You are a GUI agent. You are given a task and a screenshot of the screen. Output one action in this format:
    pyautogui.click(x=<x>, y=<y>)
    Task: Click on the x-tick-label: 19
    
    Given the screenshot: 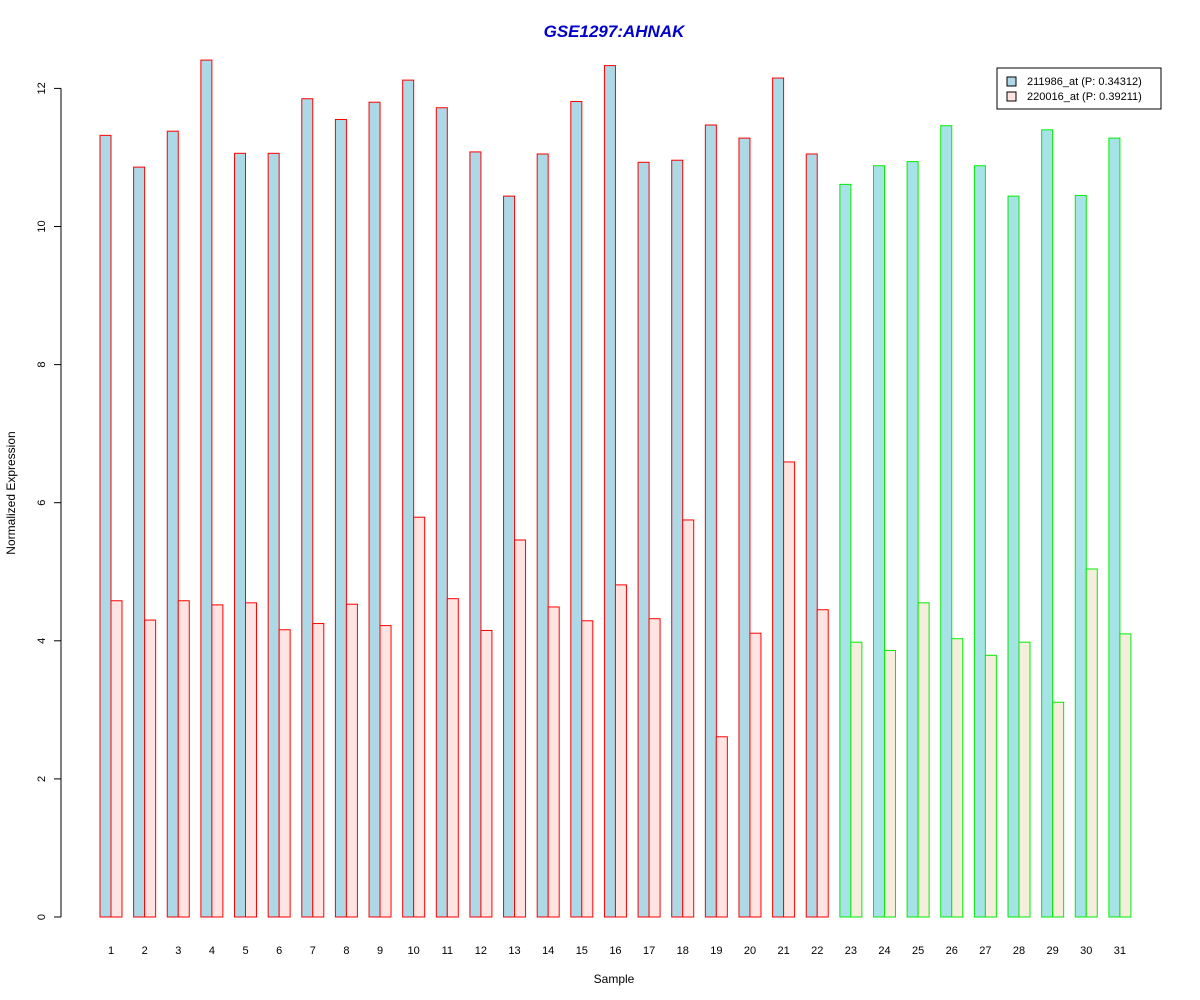 What is the action you would take?
    pyautogui.click(x=716, y=951)
    